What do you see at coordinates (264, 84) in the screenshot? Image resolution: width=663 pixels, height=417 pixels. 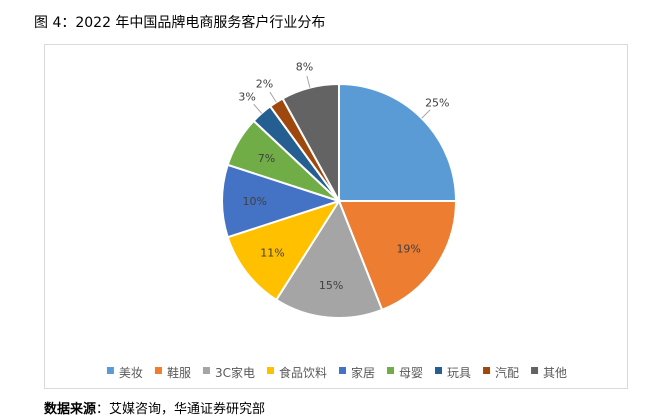 I see `slice-label-item-7: 2%` at bounding box center [264, 84].